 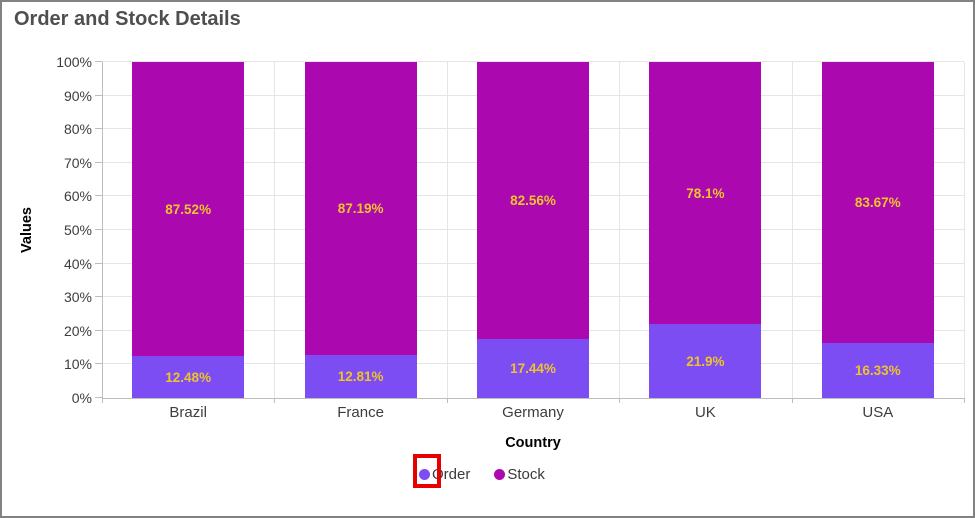 What do you see at coordinates (533, 412) in the screenshot?
I see `x-axis-category-label-germany: Germany` at bounding box center [533, 412].